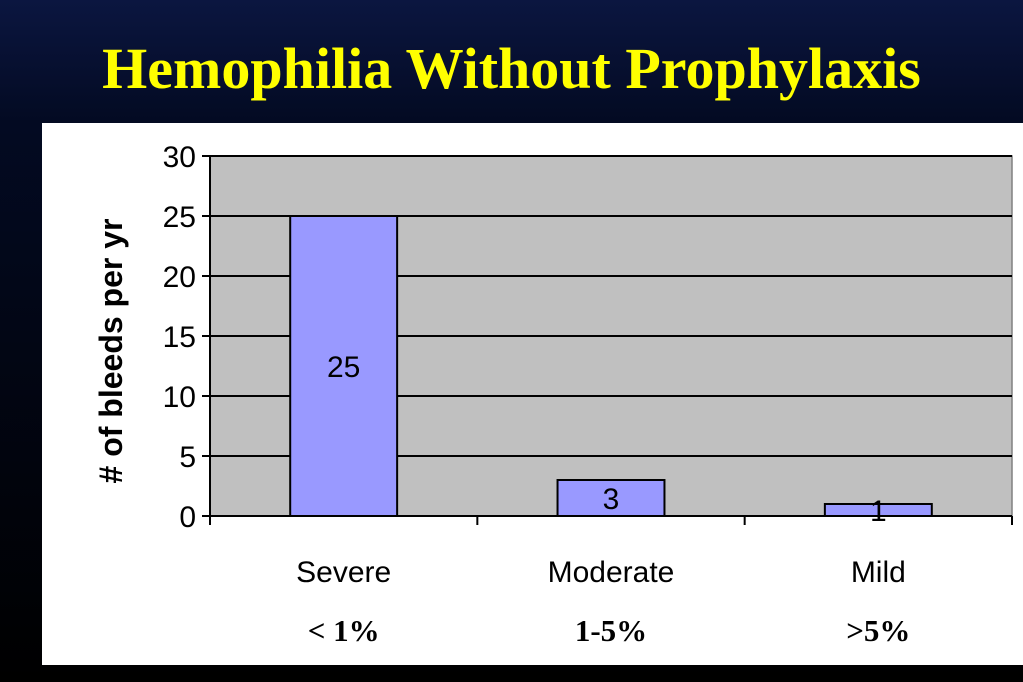  I want to click on category-sublabel: >5%, so click(878, 630).